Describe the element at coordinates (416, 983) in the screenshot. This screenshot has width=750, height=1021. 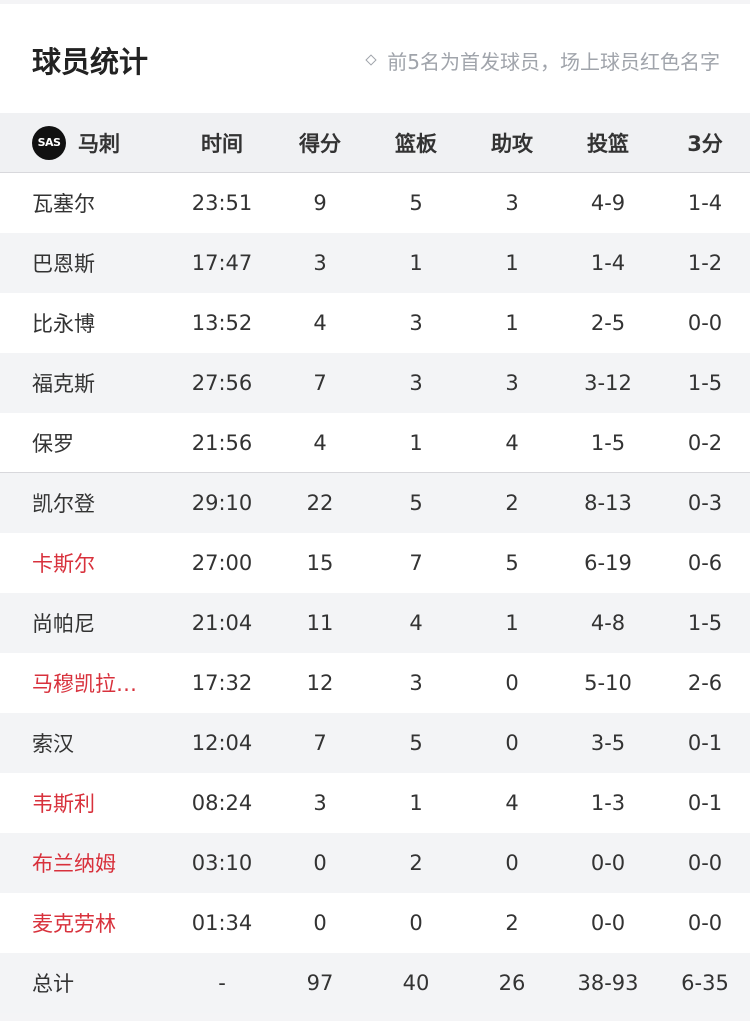
I see `stat-rebounds: 40` at that location.